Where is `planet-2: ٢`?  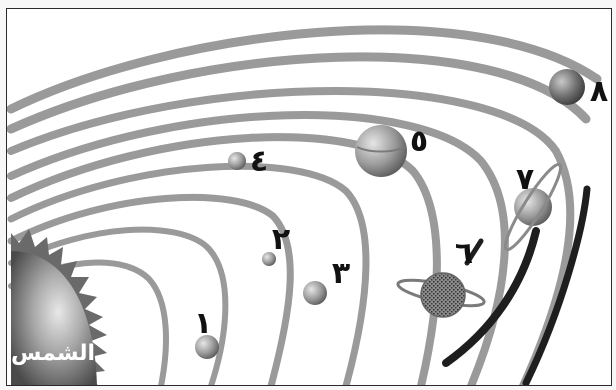
planet-2: ٢ is located at coordinates (276, 244).